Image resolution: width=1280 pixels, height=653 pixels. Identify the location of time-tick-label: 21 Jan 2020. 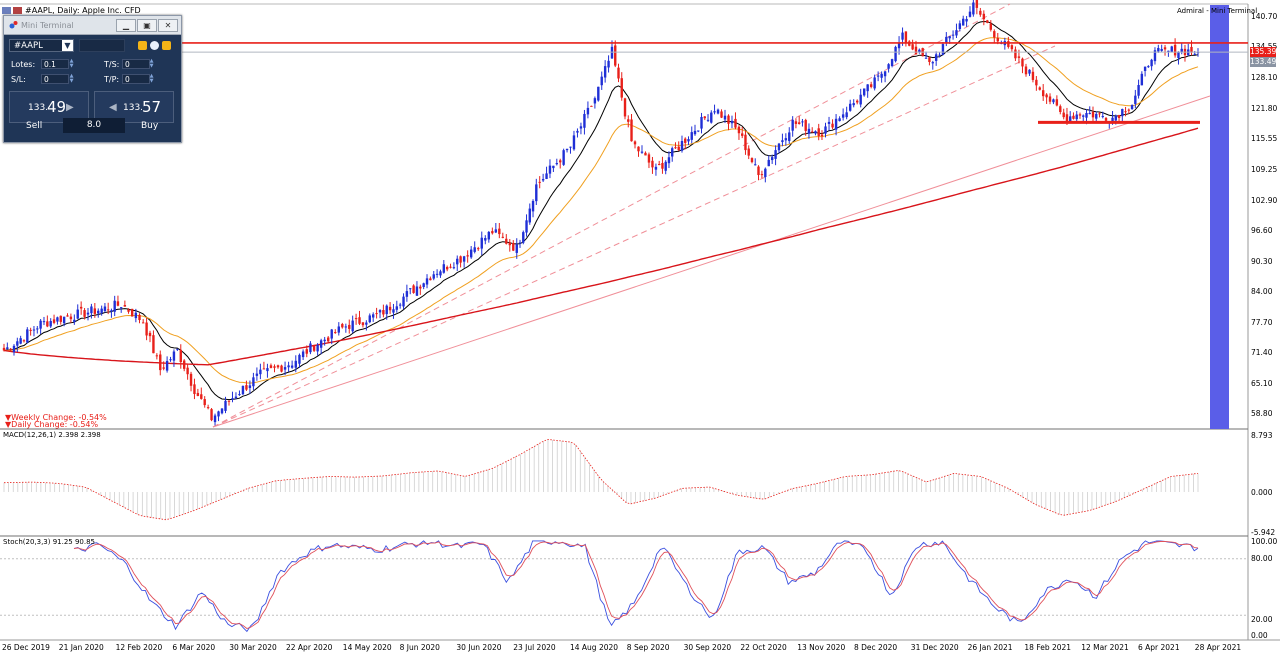
(81, 647).